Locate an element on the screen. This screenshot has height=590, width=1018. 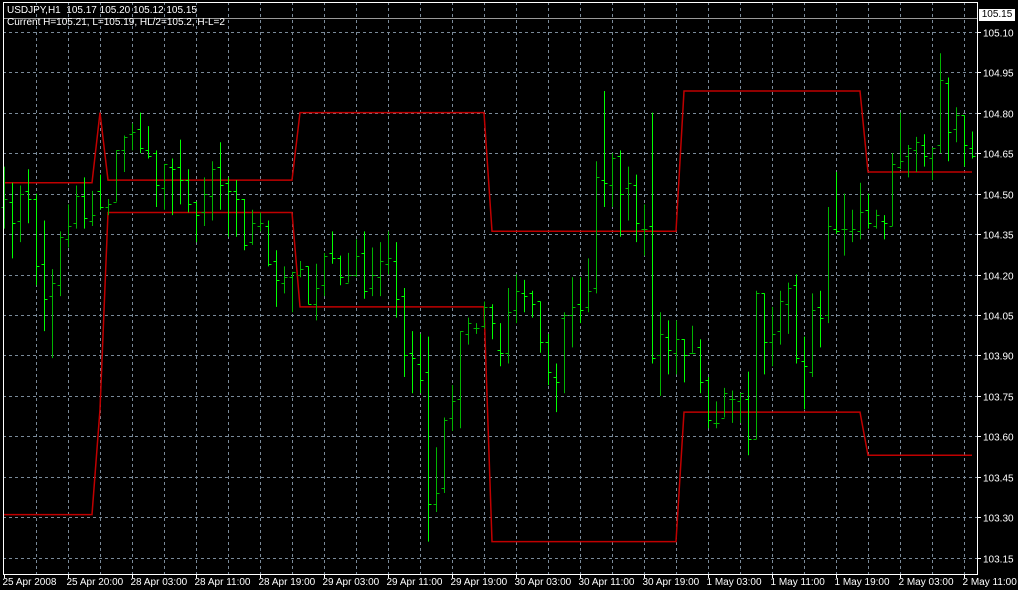
y-tick-label: 103.75 is located at coordinates (998, 398).